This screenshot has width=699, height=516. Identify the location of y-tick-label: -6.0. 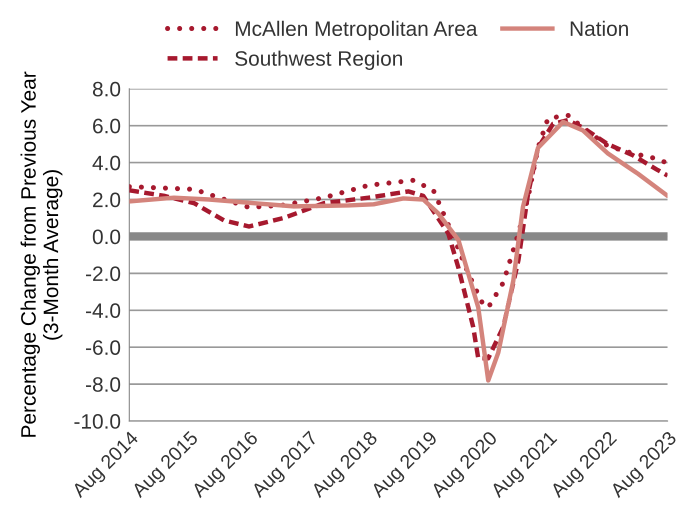
(103, 347).